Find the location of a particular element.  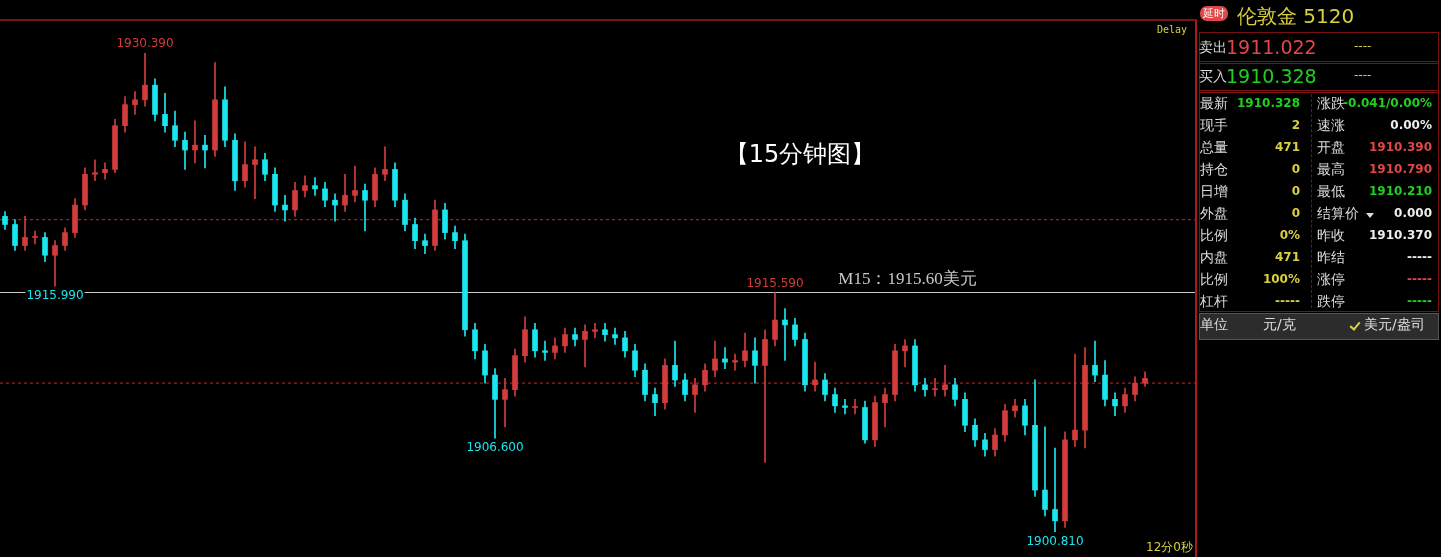

text: 日增 is located at coordinates (1214, 192).